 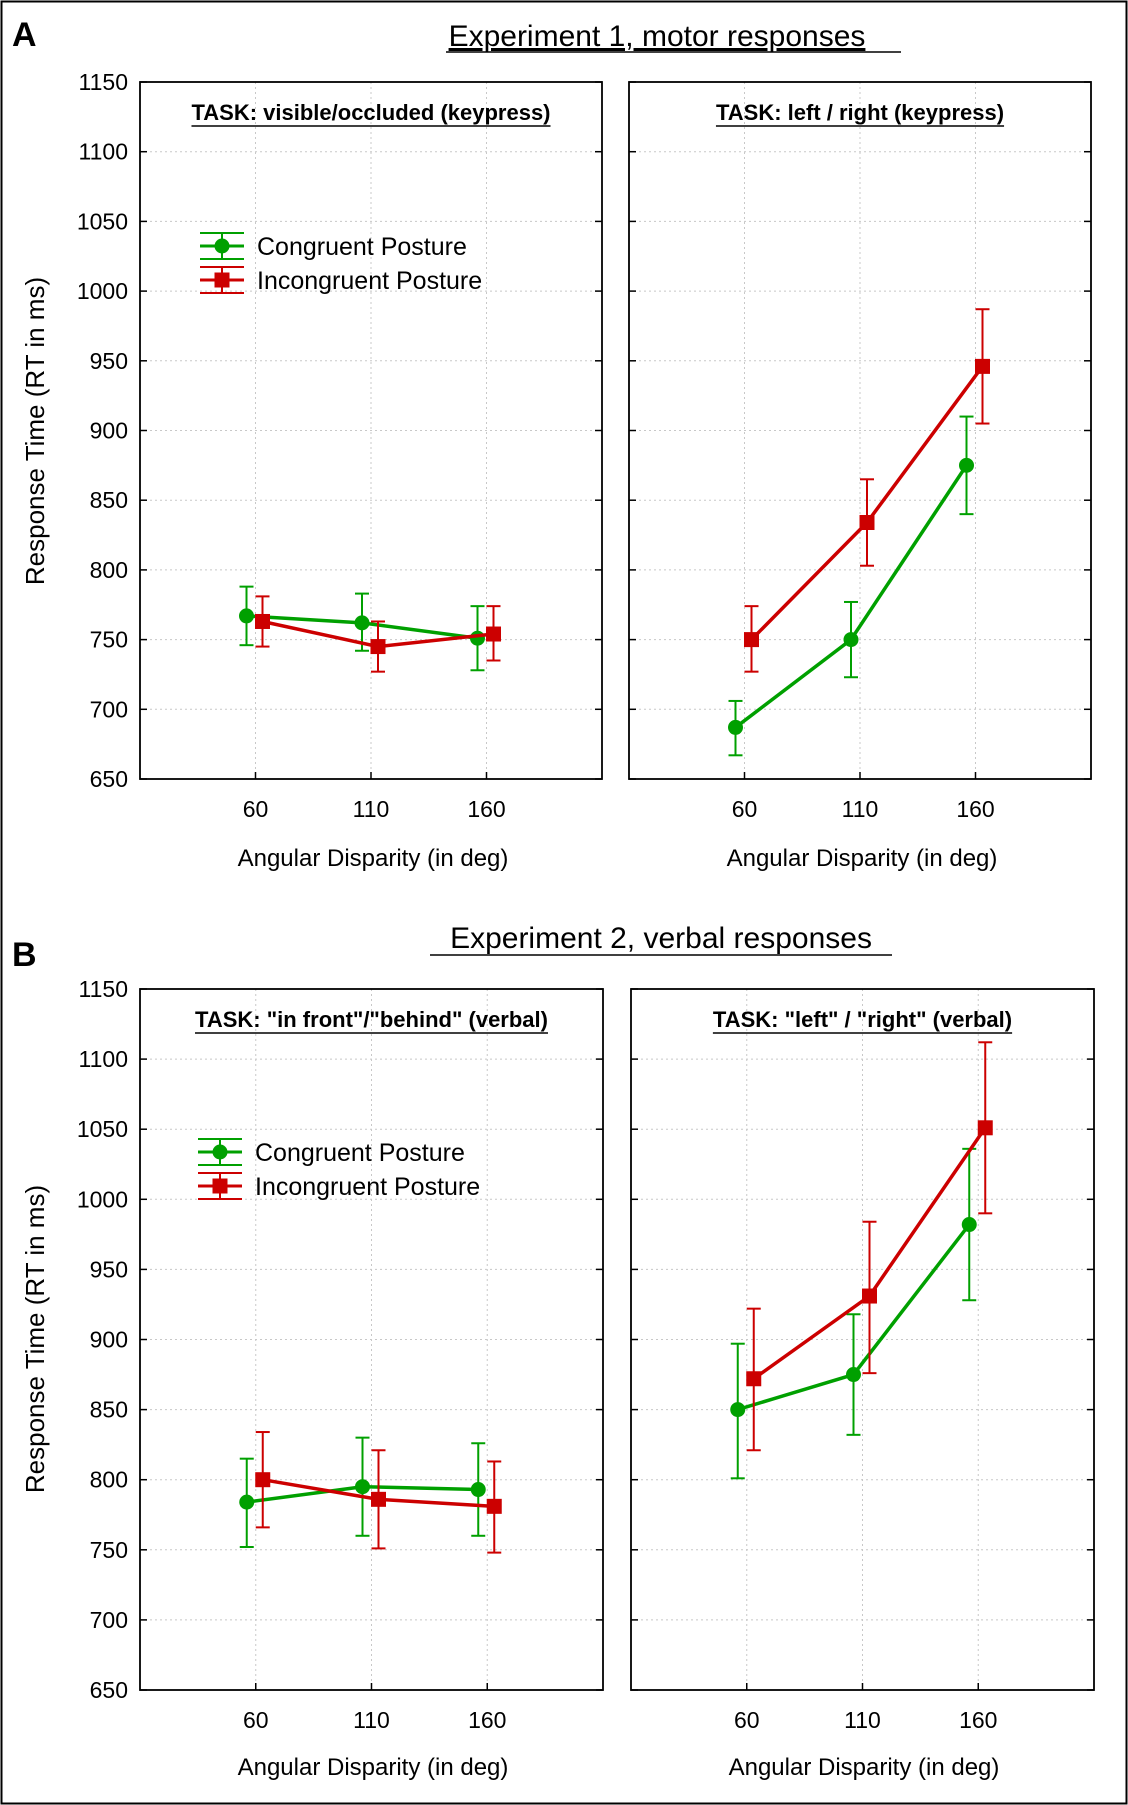 I want to click on plot-2-x-axis-title: Angular Disparity (in deg), so click(x=862, y=858).